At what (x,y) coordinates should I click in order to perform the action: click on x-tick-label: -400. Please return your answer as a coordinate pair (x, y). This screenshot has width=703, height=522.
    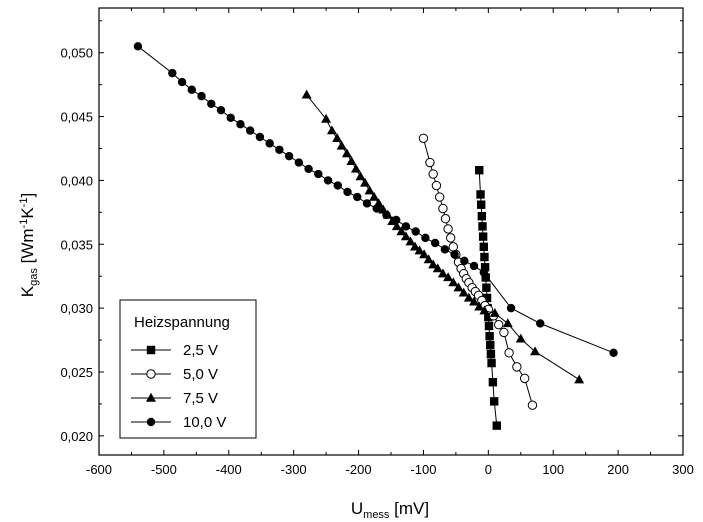
    Looking at the image, I should click on (229, 469).